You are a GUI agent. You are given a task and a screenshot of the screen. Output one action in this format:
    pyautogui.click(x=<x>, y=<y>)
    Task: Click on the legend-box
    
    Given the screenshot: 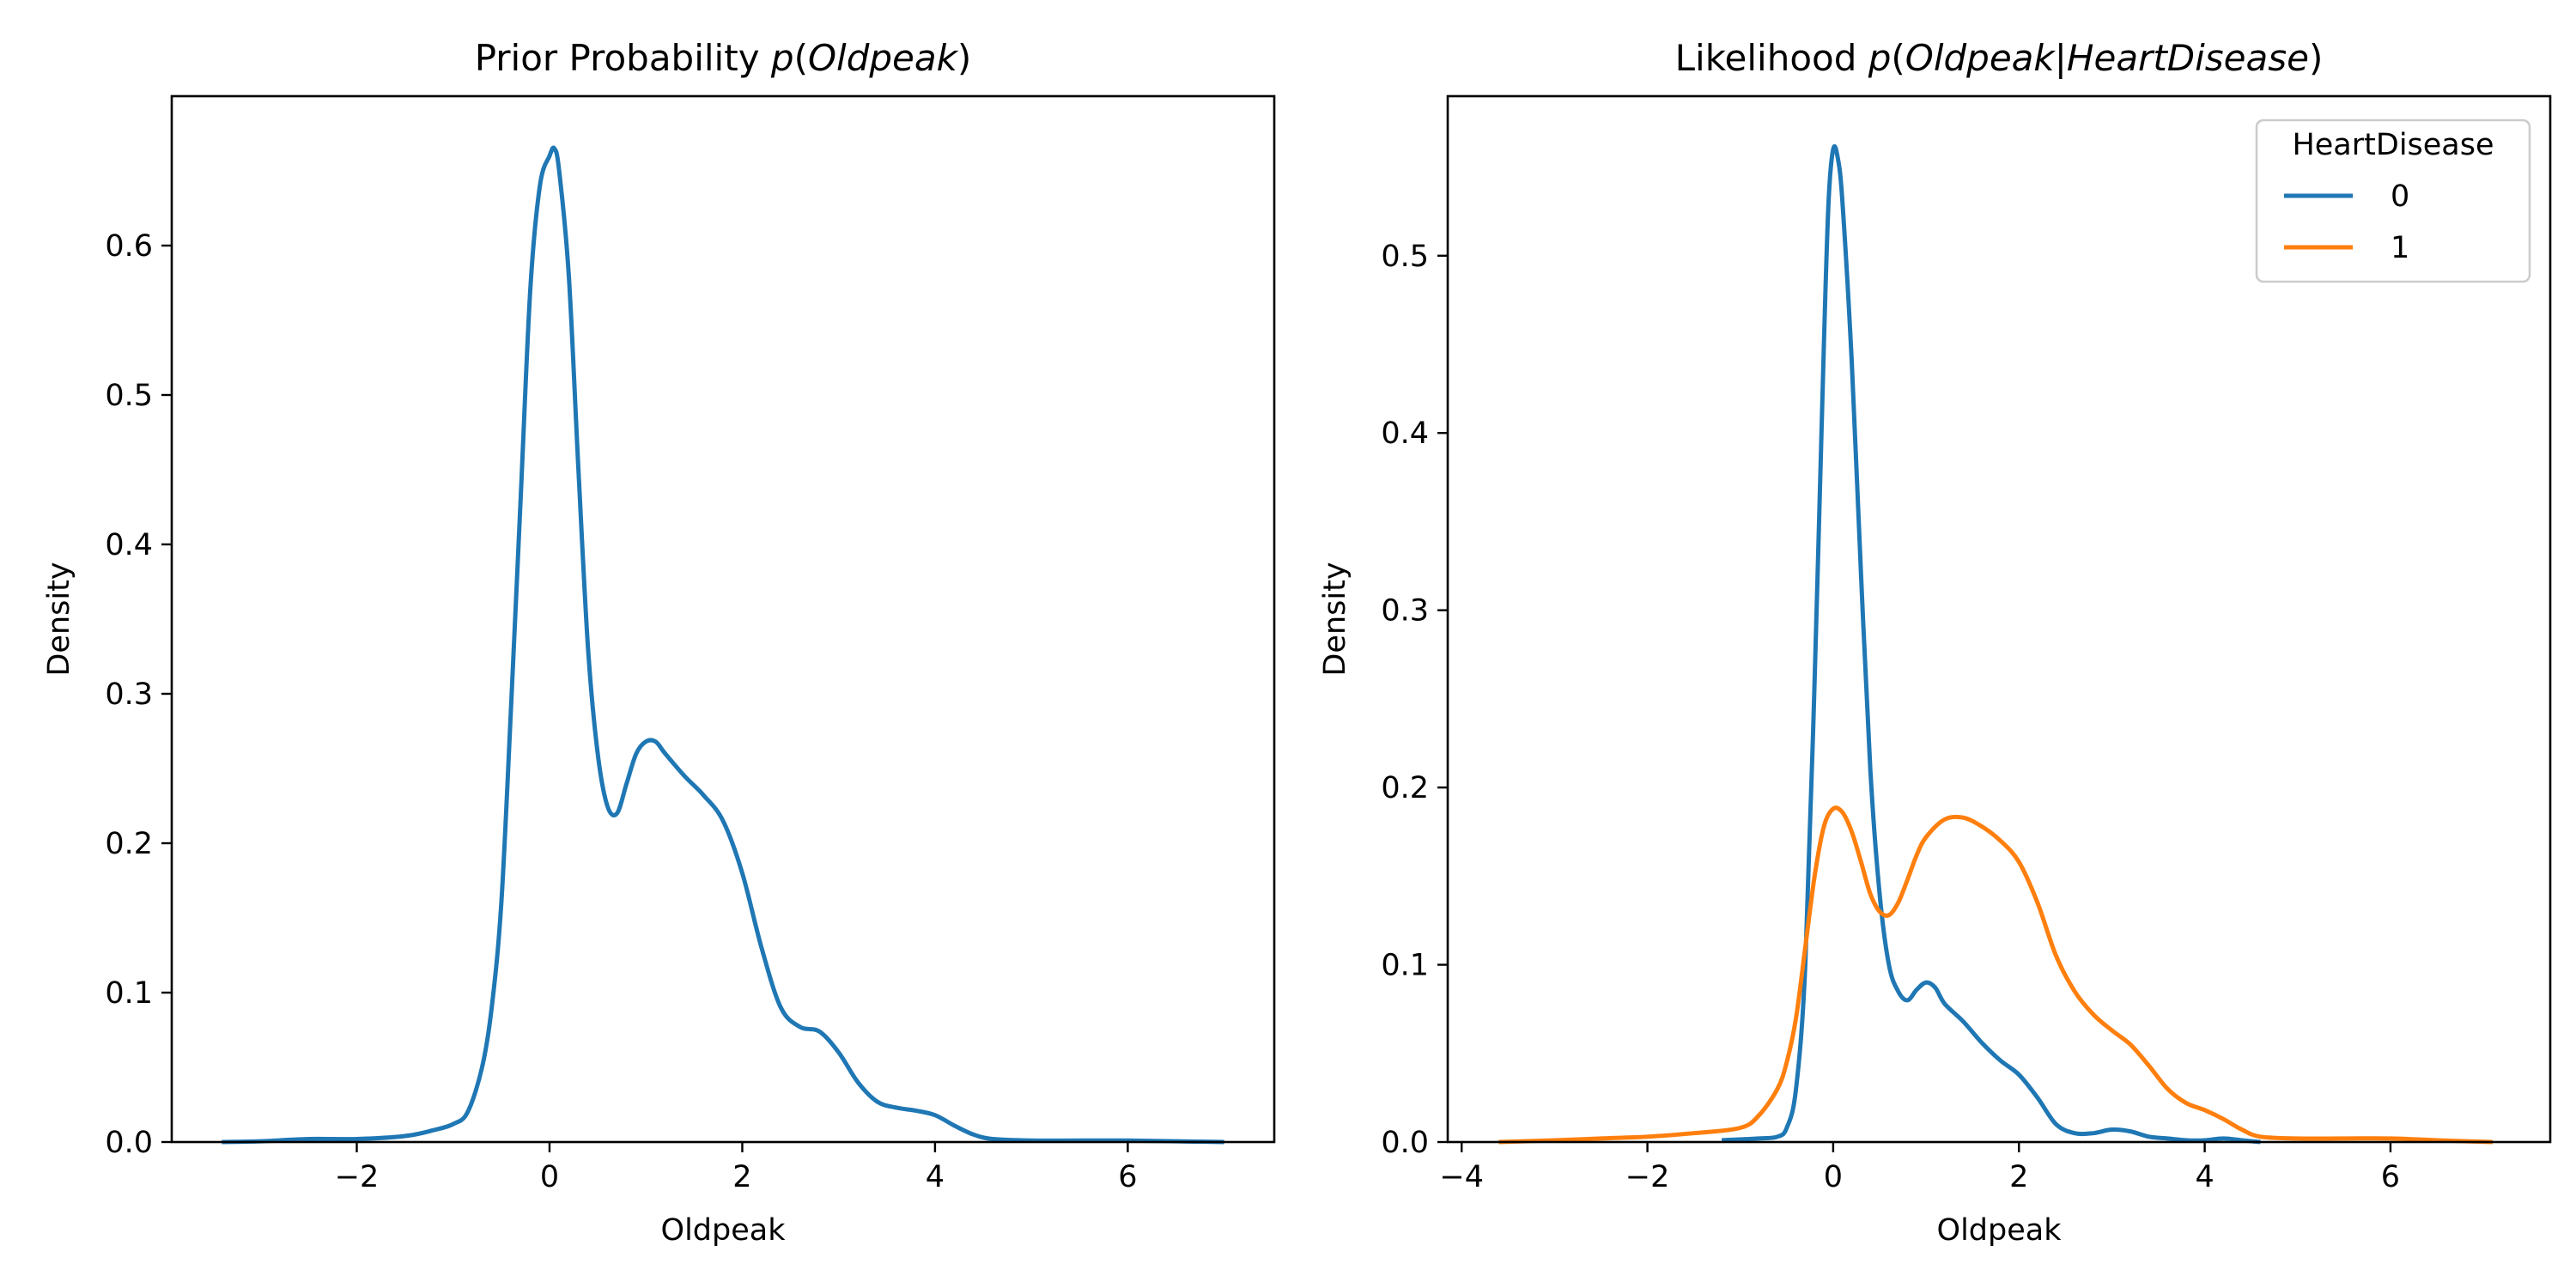 What is the action you would take?
    pyautogui.click(x=2393, y=201)
    